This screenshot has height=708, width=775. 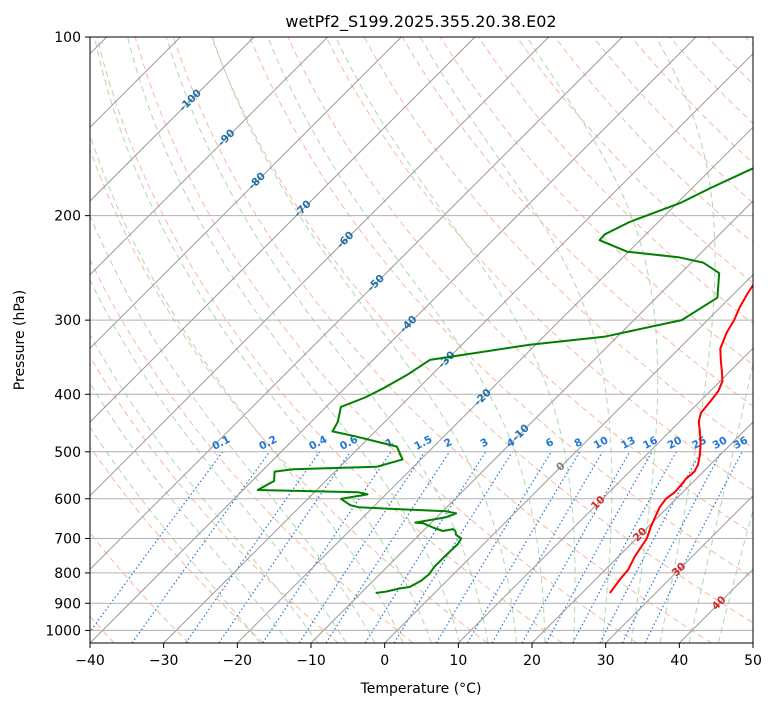 What do you see at coordinates (238, 661) in the screenshot?
I see `x-tick-label: −20` at bounding box center [238, 661].